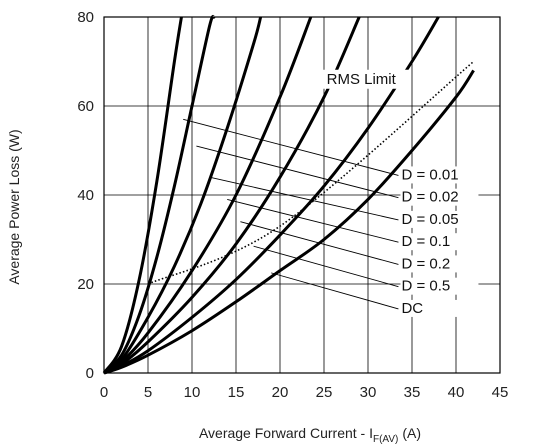  What do you see at coordinates (456, 392) in the screenshot?
I see `x-tick-label-40: 40` at bounding box center [456, 392].